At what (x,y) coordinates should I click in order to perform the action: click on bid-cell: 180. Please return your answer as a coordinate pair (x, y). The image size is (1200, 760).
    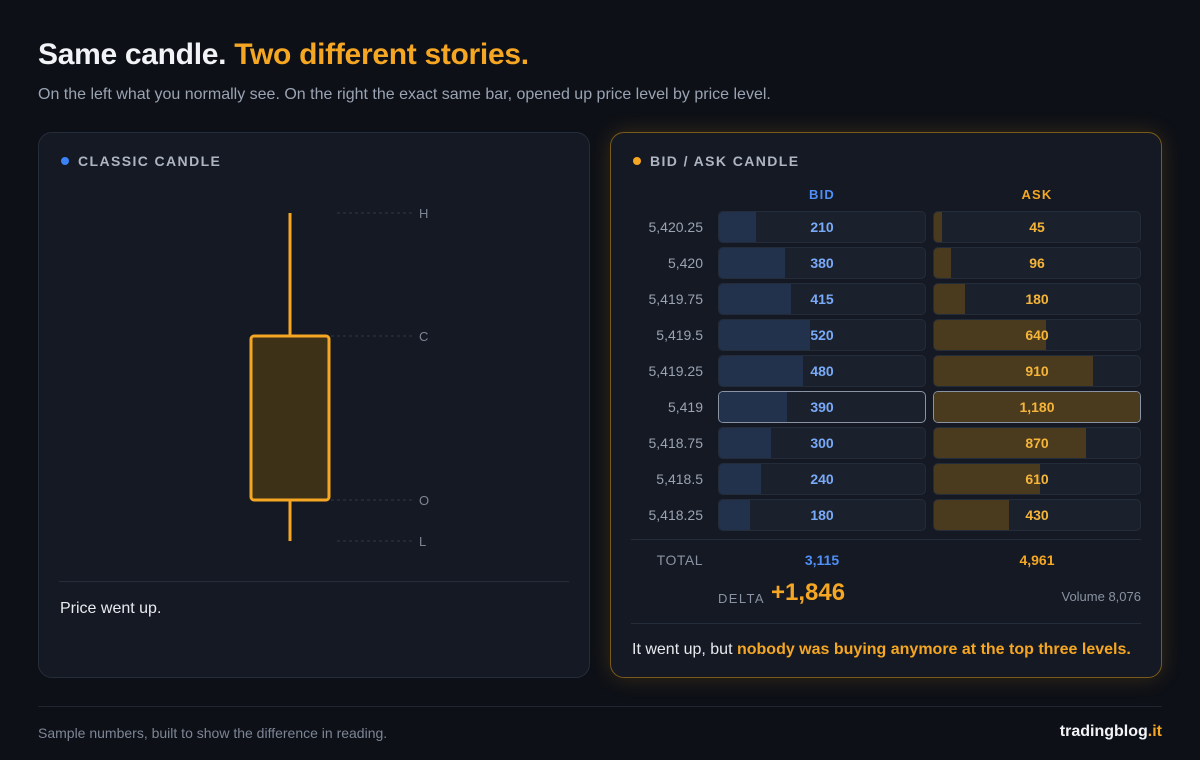
    Looking at the image, I should click on (822, 515).